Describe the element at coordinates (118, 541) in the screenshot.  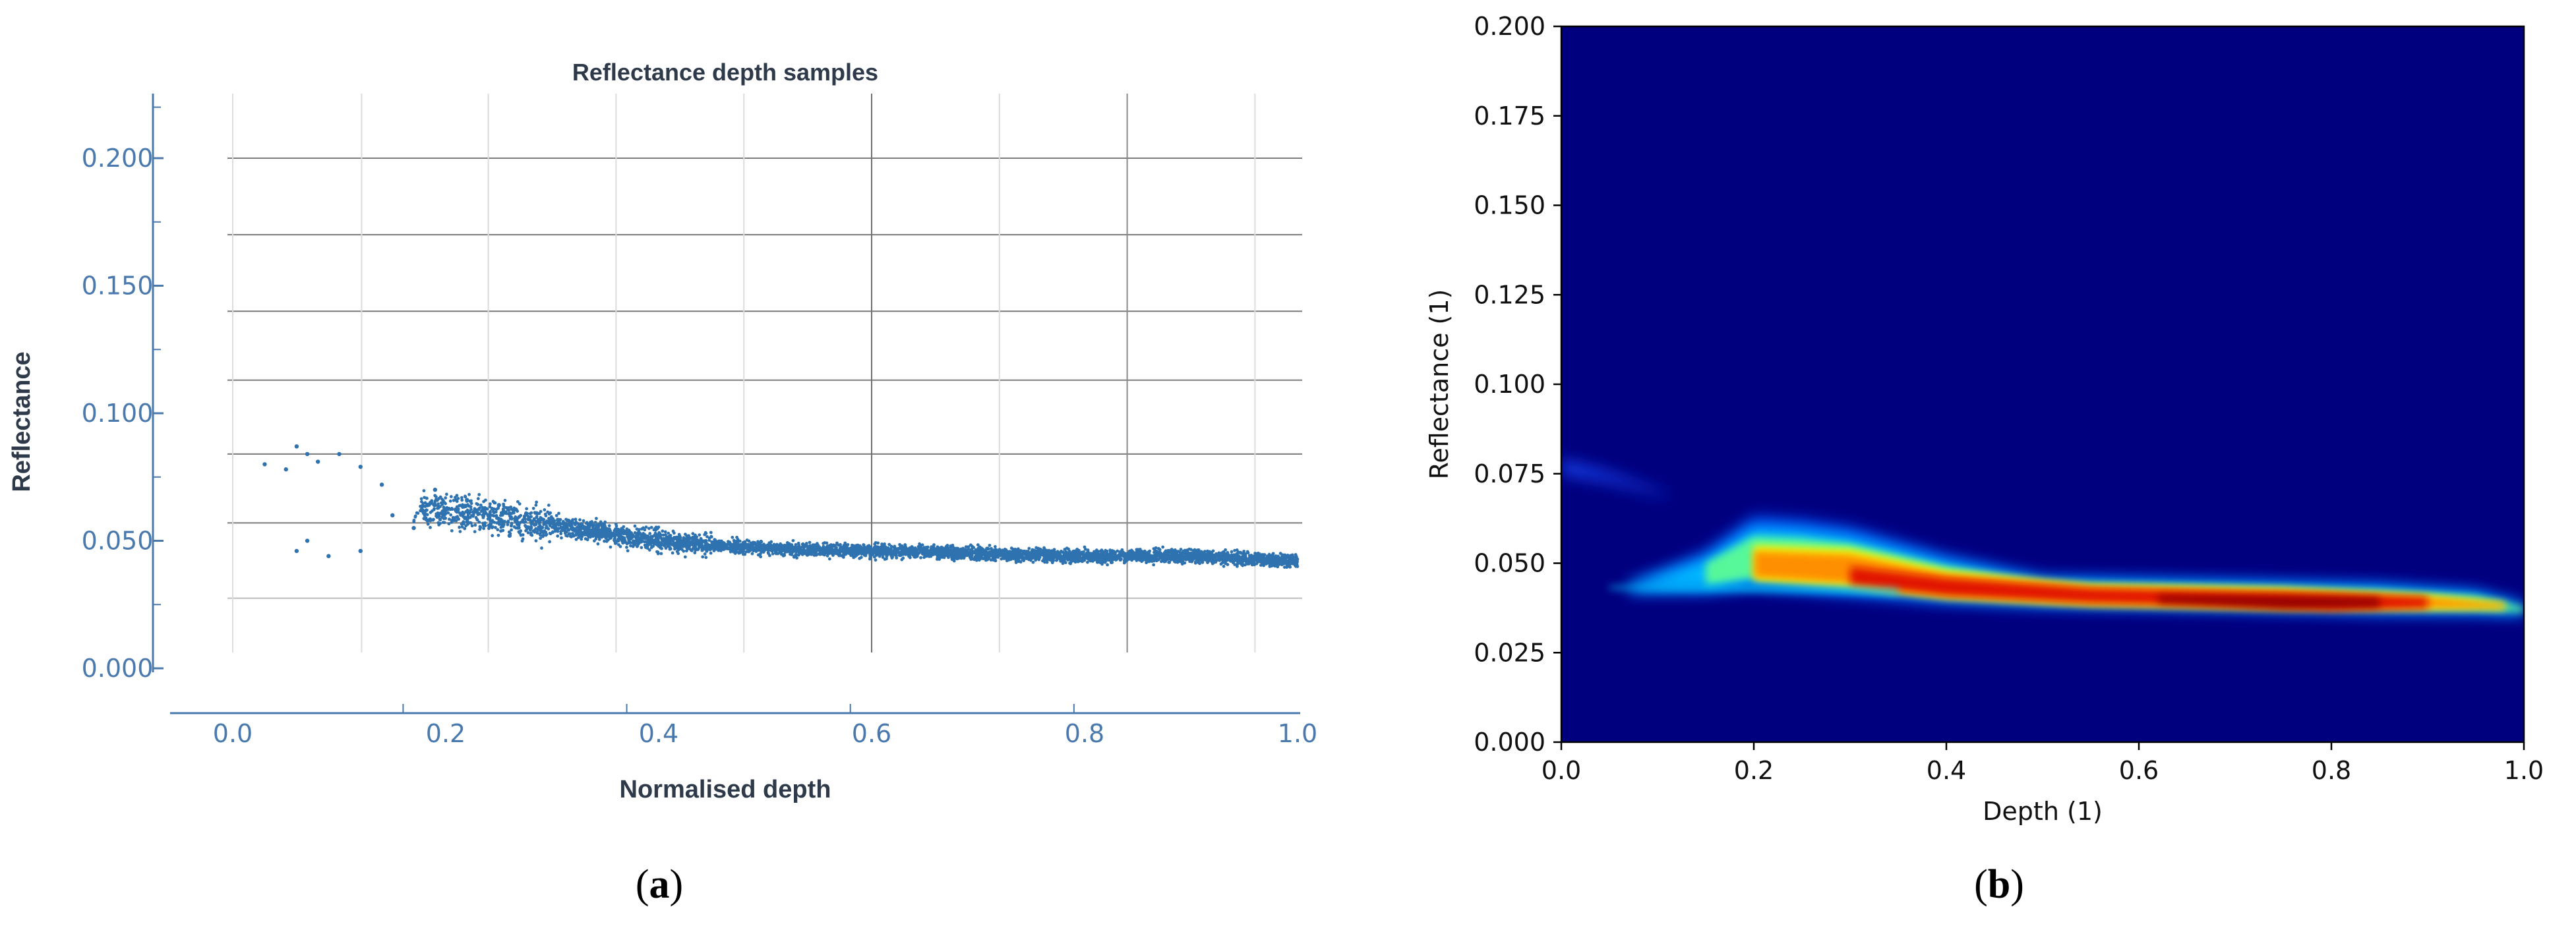
I see `y-tick-label: 0.050` at that location.